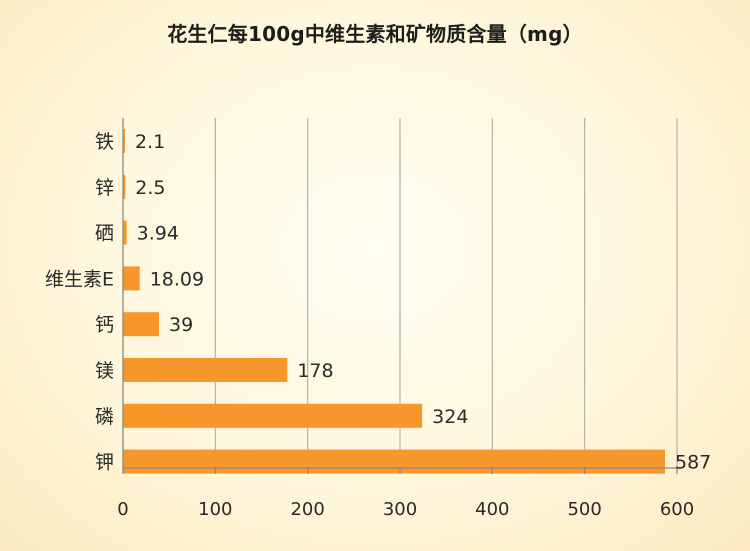  I want to click on category-label: 锌, so click(104, 188).